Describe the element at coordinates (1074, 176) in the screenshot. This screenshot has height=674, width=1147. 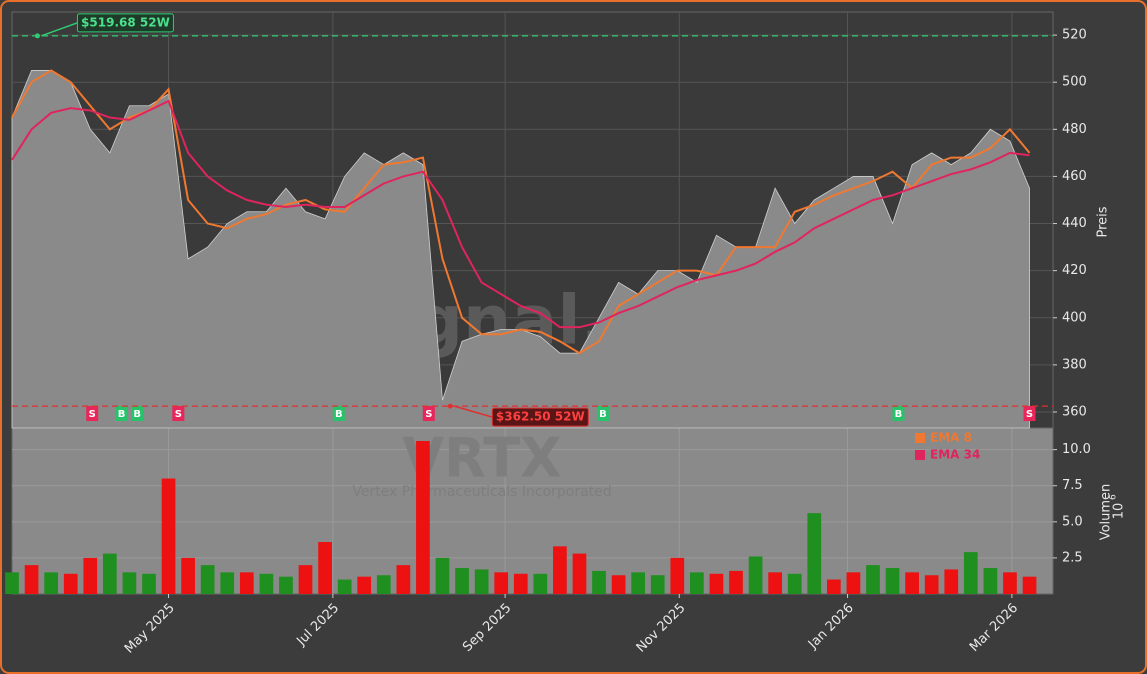
I see `y-tick-label: 460` at that location.